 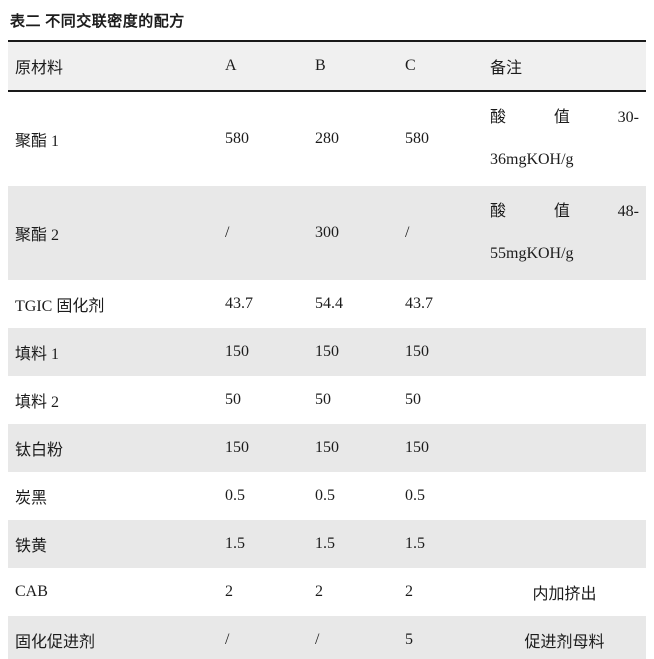 I want to click on value-b-cell: 280, so click(x=327, y=138).